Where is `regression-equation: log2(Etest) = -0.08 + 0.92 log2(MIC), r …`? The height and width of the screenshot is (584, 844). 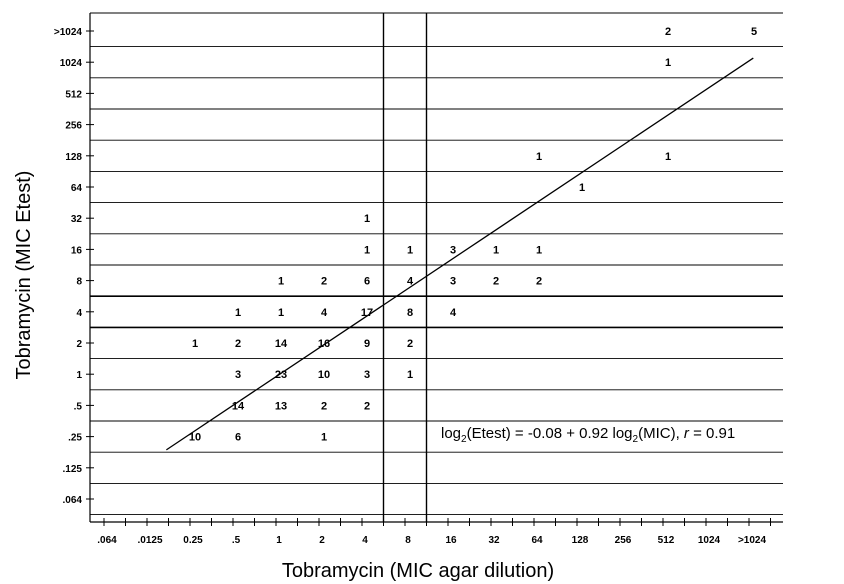
regression-equation: log2(Etest) = -0.08 + 0.92 log2(MIC), r … is located at coordinates (588, 435).